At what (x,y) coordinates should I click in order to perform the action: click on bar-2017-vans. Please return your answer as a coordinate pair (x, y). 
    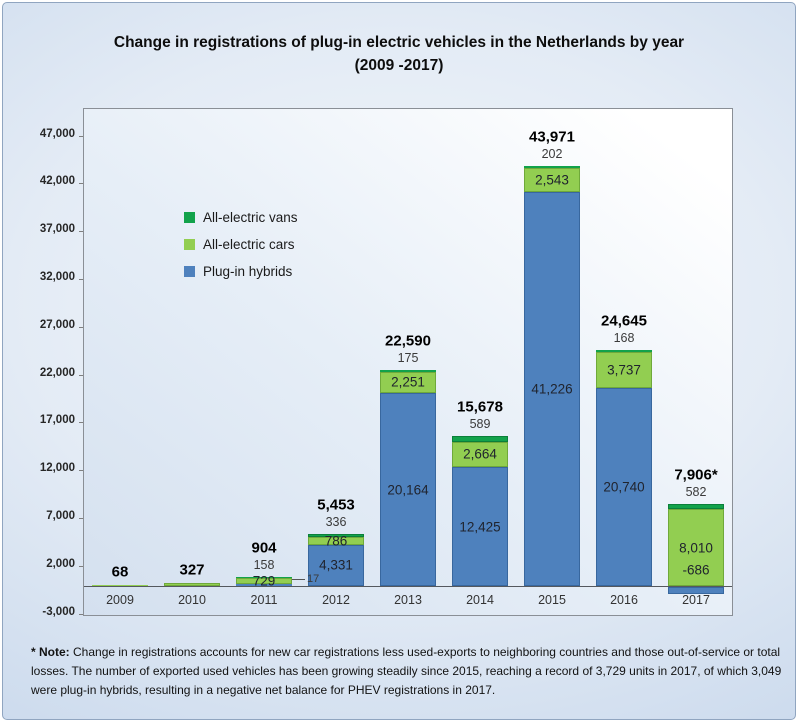
    Looking at the image, I should click on (696, 506).